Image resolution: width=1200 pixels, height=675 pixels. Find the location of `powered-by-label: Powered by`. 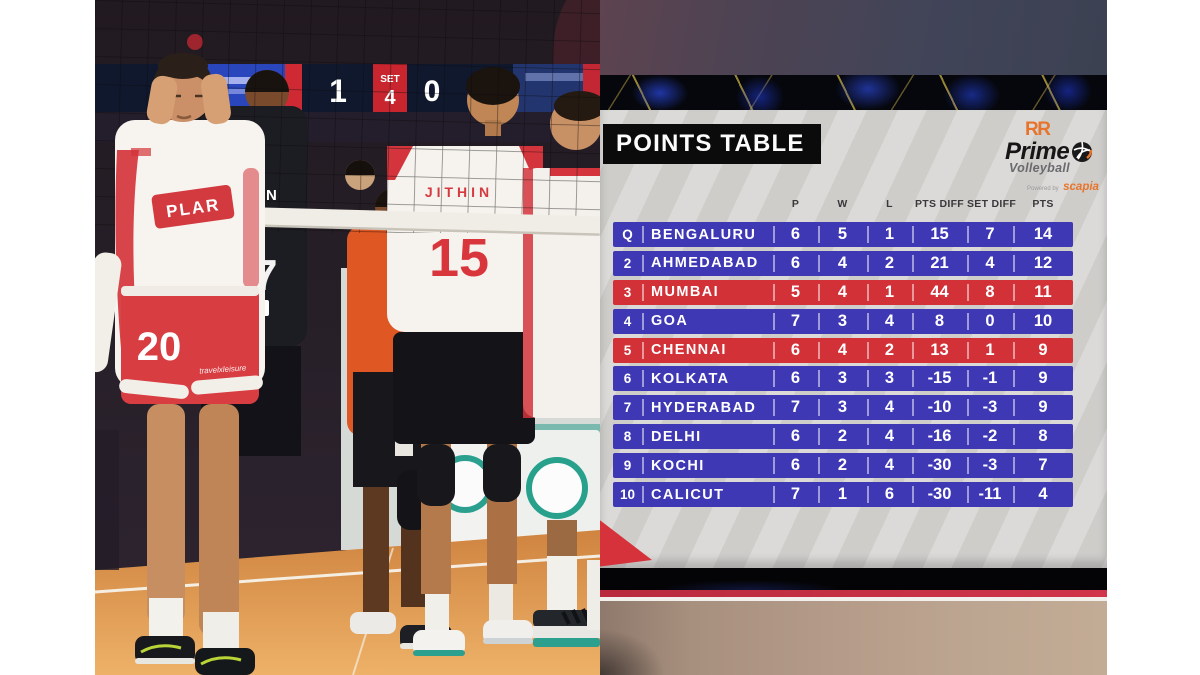

powered-by-label: Powered by is located at coordinates (1043, 188).